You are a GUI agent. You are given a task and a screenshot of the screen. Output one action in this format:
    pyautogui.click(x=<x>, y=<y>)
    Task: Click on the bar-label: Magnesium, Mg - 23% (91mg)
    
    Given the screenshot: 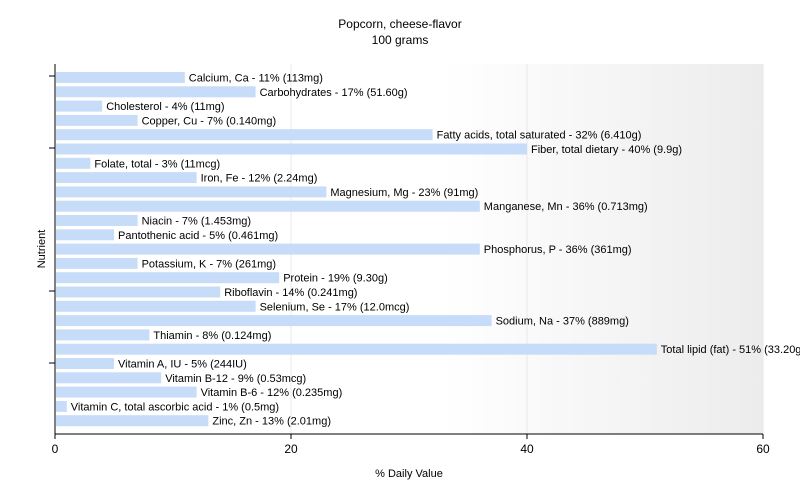 What is the action you would take?
    pyautogui.click(x=404, y=193)
    